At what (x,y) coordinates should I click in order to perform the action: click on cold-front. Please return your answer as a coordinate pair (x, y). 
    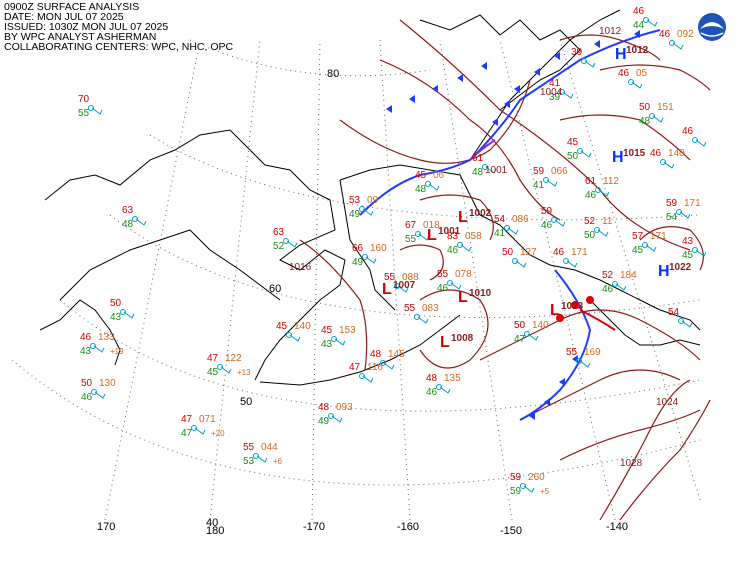
    Looking at the image, I should click on (510, 122).